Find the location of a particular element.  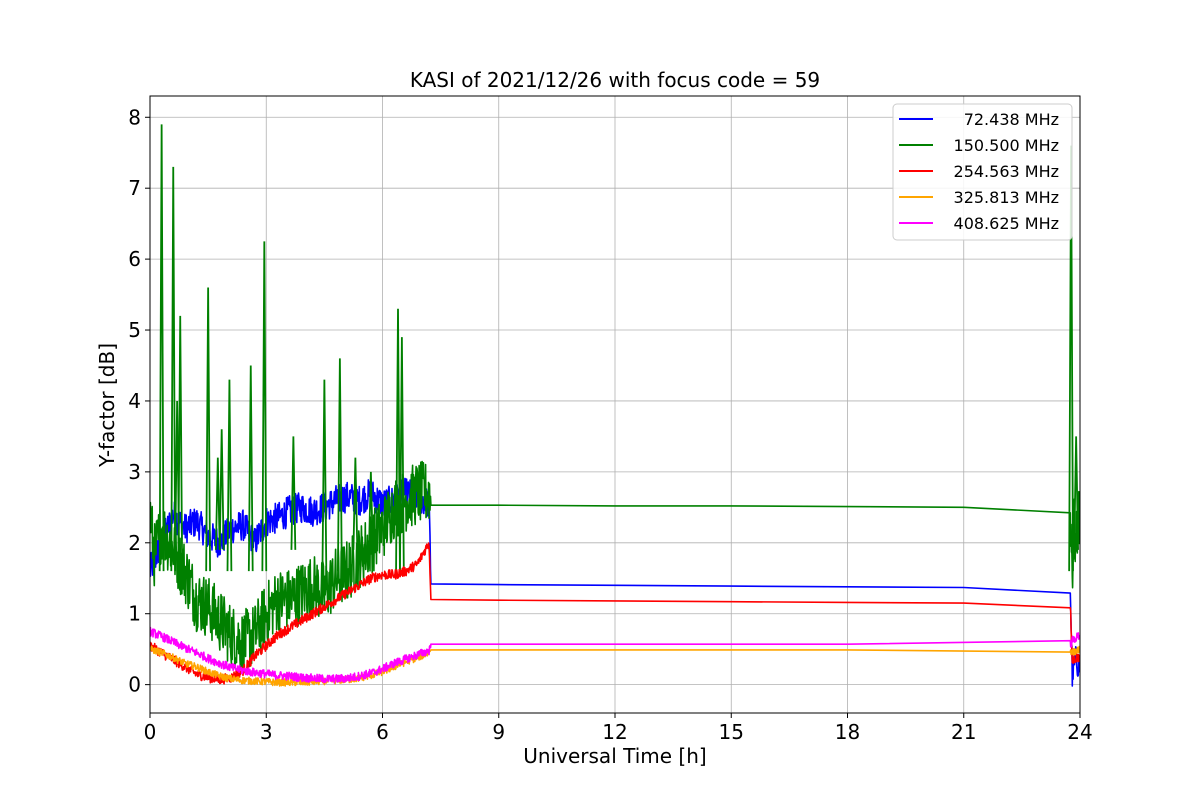

legend-box is located at coordinates (982, 172).